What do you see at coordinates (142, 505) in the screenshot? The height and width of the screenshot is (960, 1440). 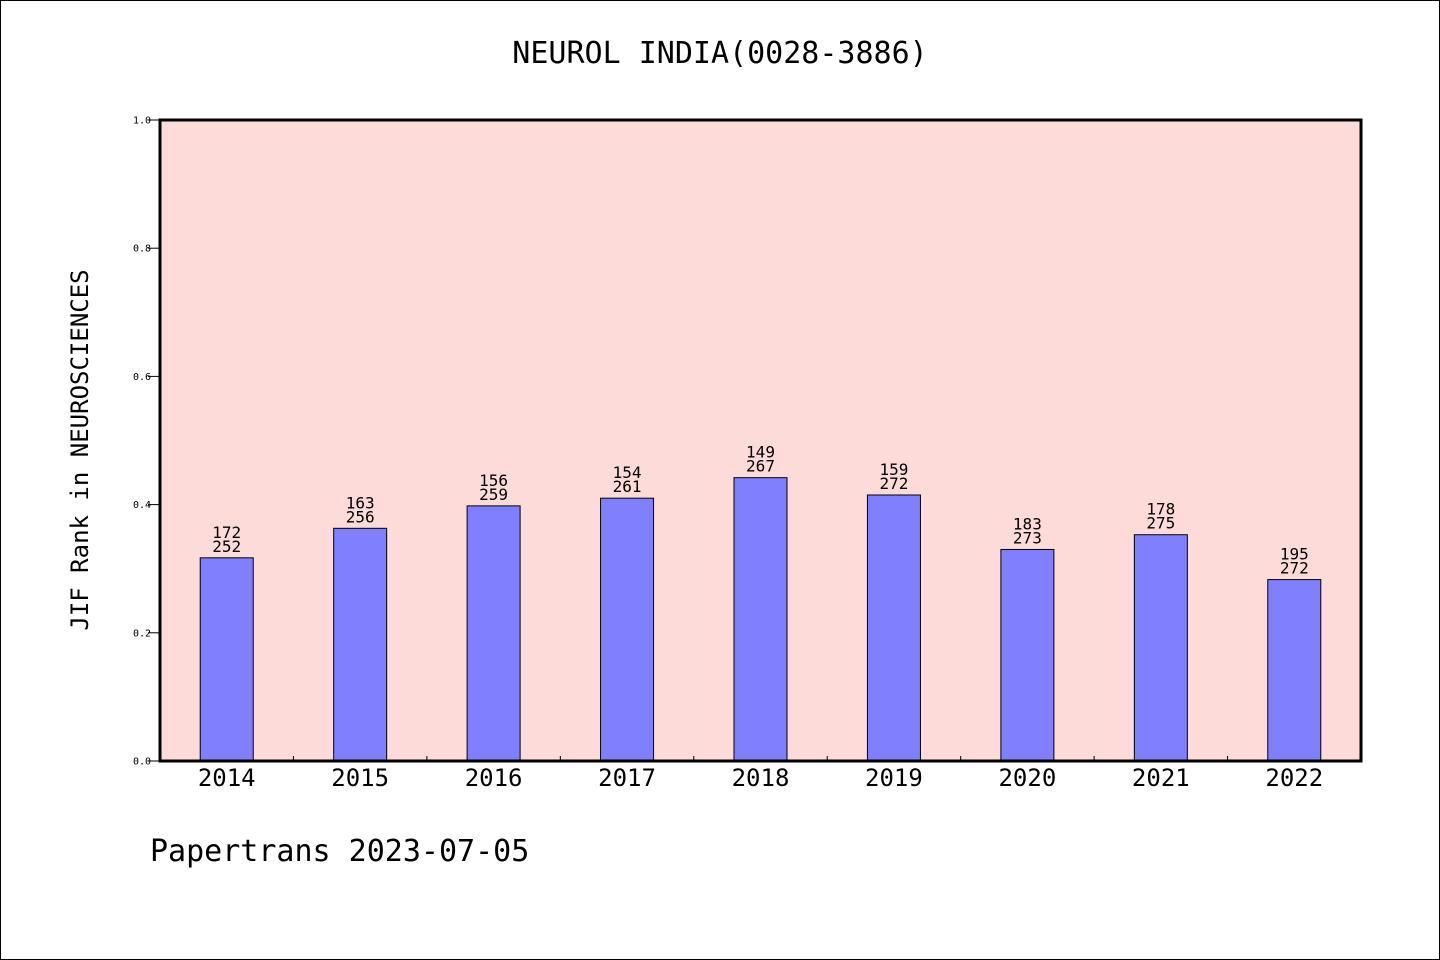 I see `y-tick-label: 0.4` at bounding box center [142, 505].